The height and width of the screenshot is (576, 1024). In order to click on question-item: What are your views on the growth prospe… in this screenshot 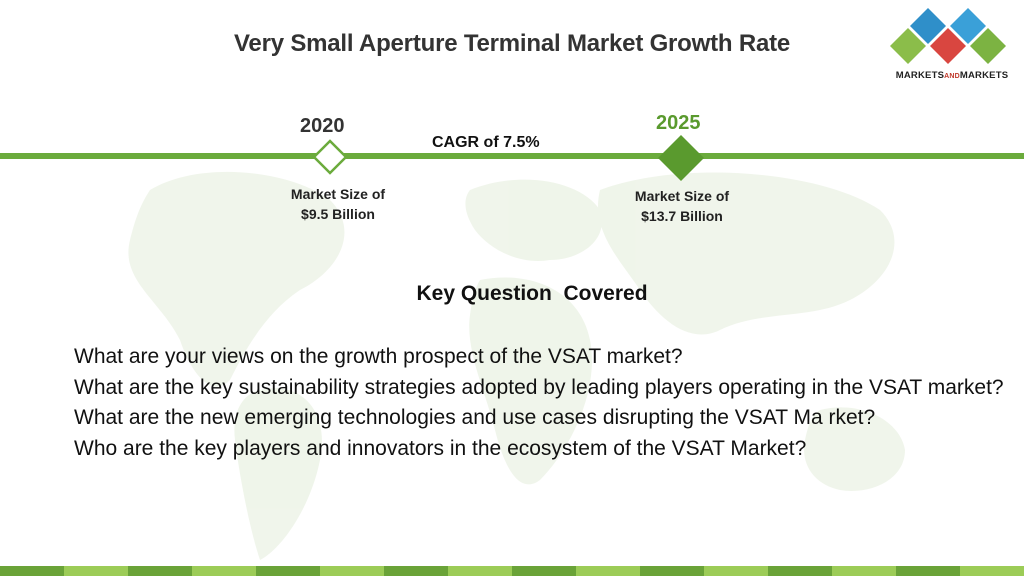, I will do `click(378, 356)`.